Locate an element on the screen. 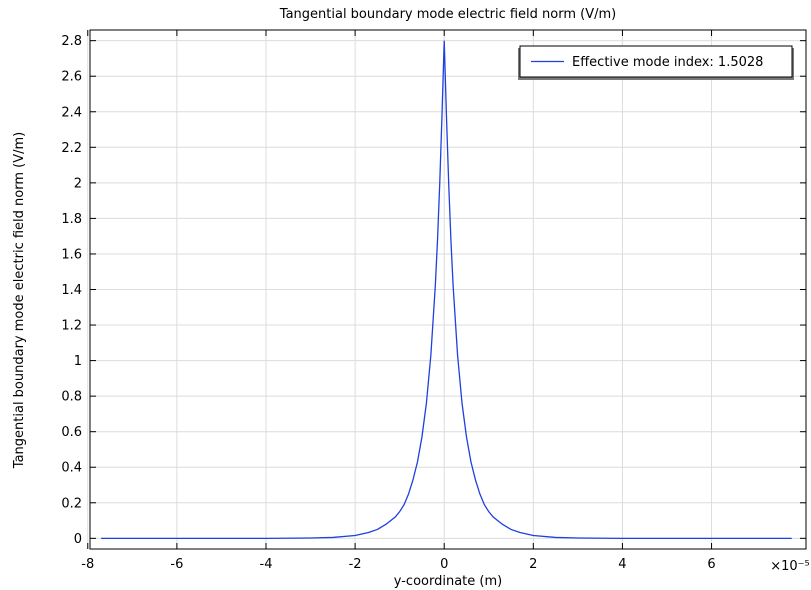 This screenshot has width=811, height=590. y-tick-label: 1.8 is located at coordinates (71, 219).